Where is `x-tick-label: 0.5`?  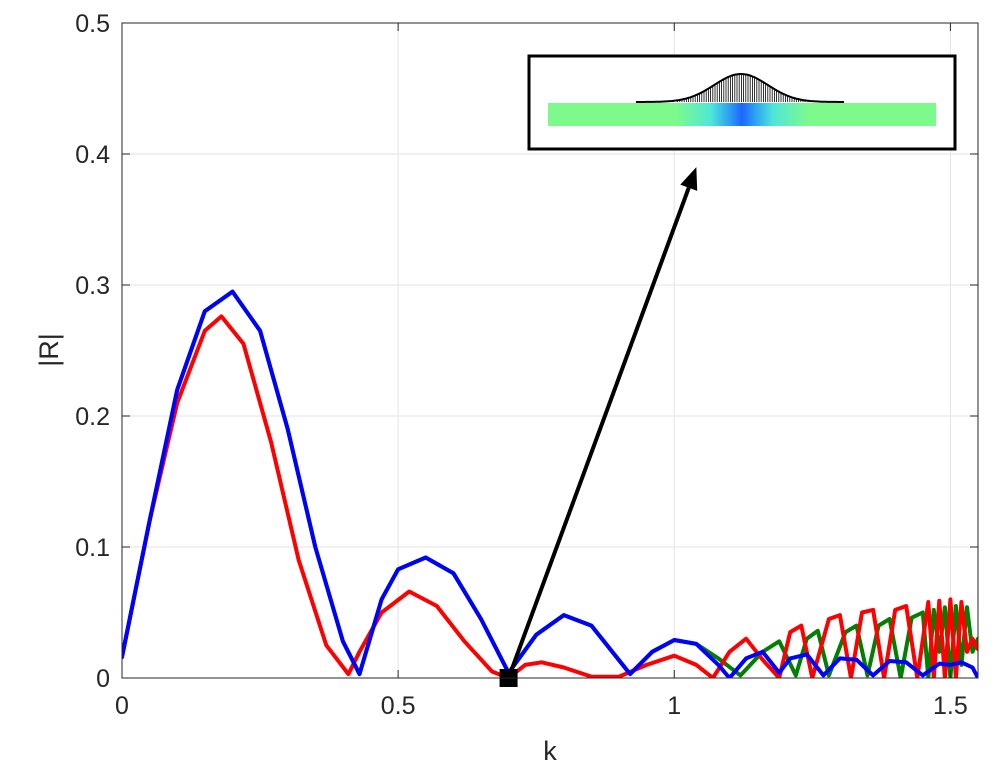 x-tick-label: 0.5 is located at coordinates (398, 706).